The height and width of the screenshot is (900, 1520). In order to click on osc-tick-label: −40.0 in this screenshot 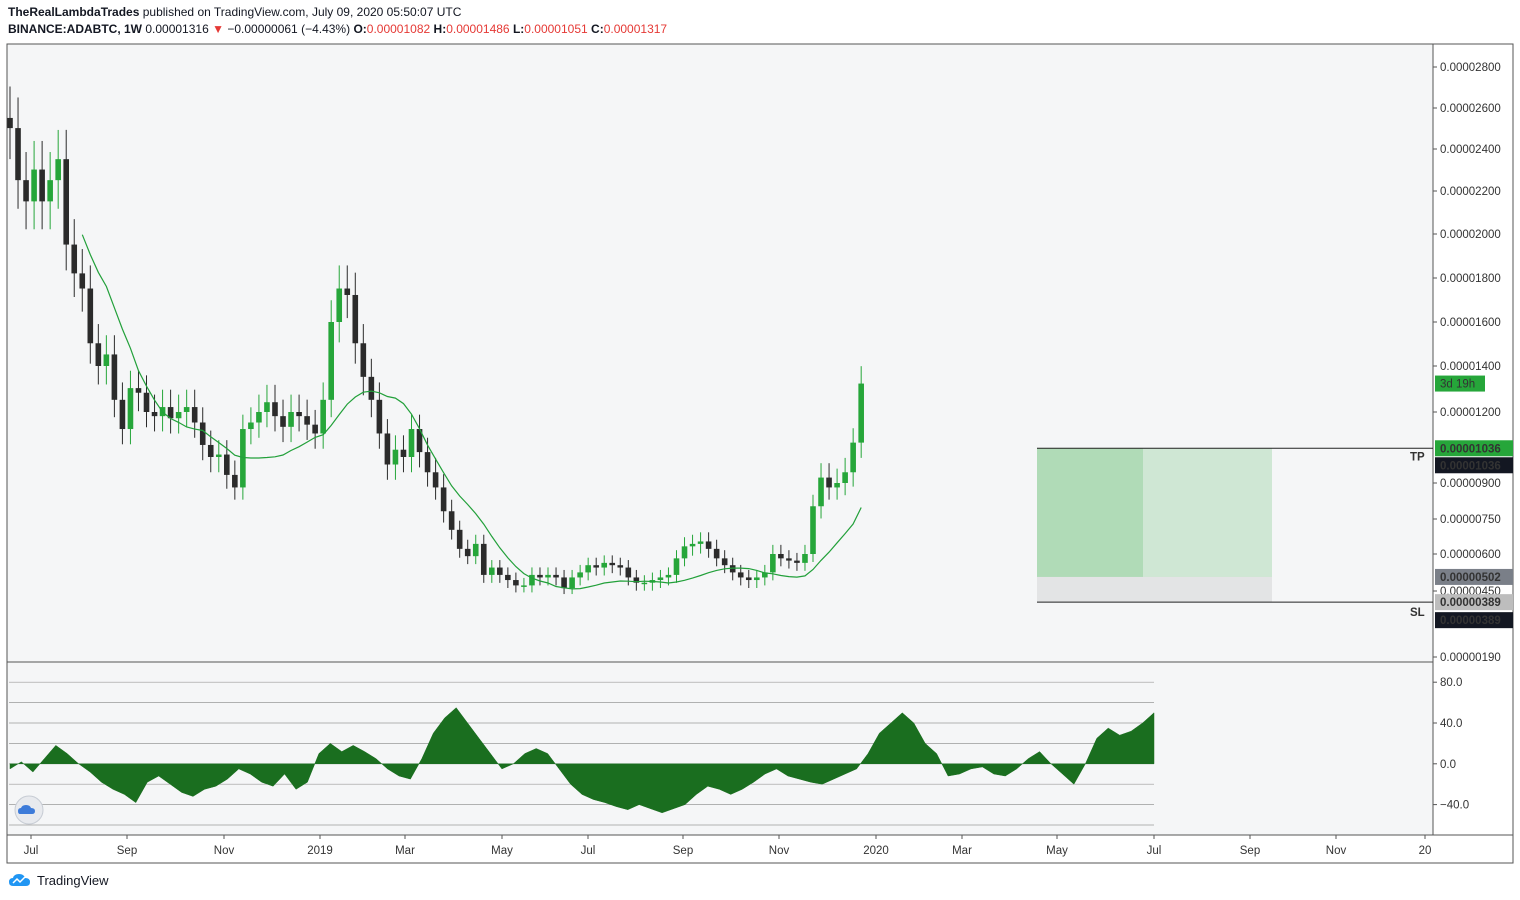, I will do `click(1454, 806)`.